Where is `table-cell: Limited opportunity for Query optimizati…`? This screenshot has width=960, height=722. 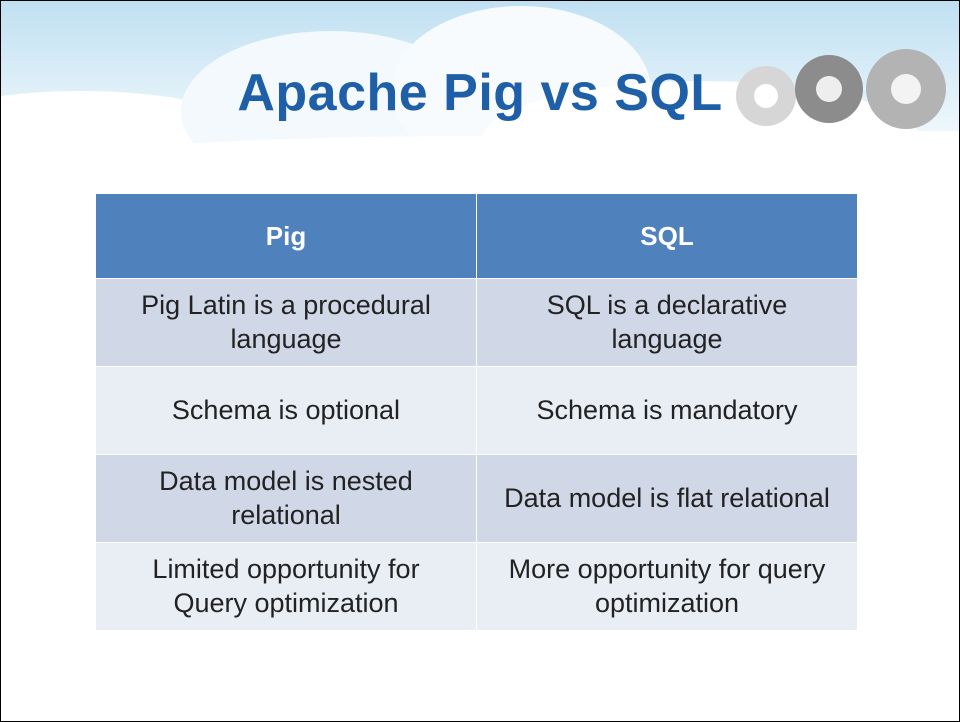 table-cell: Limited opportunity for Query optimizati… is located at coordinates (286, 586).